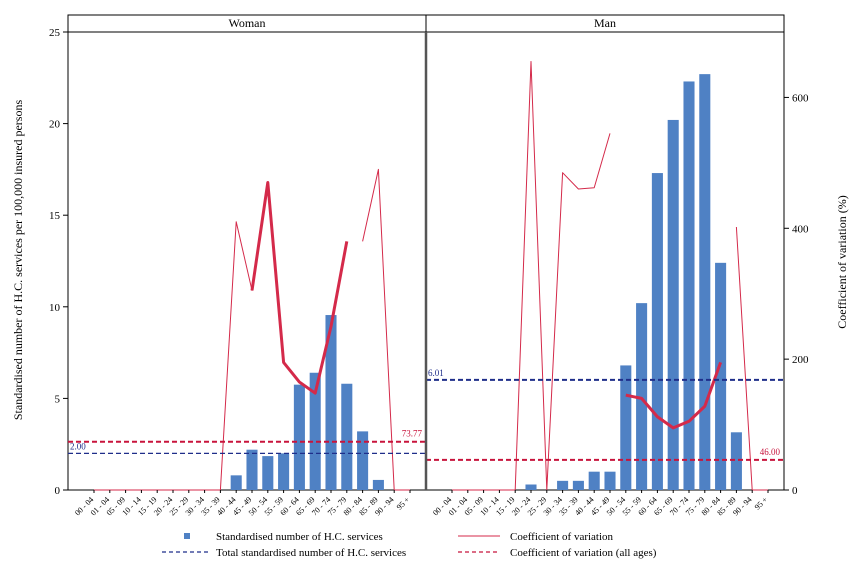 The height and width of the screenshot is (581, 864). What do you see at coordinates (583, 553) in the screenshot?
I see `legend-label: Coefficient of variation (all ages)` at bounding box center [583, 553].